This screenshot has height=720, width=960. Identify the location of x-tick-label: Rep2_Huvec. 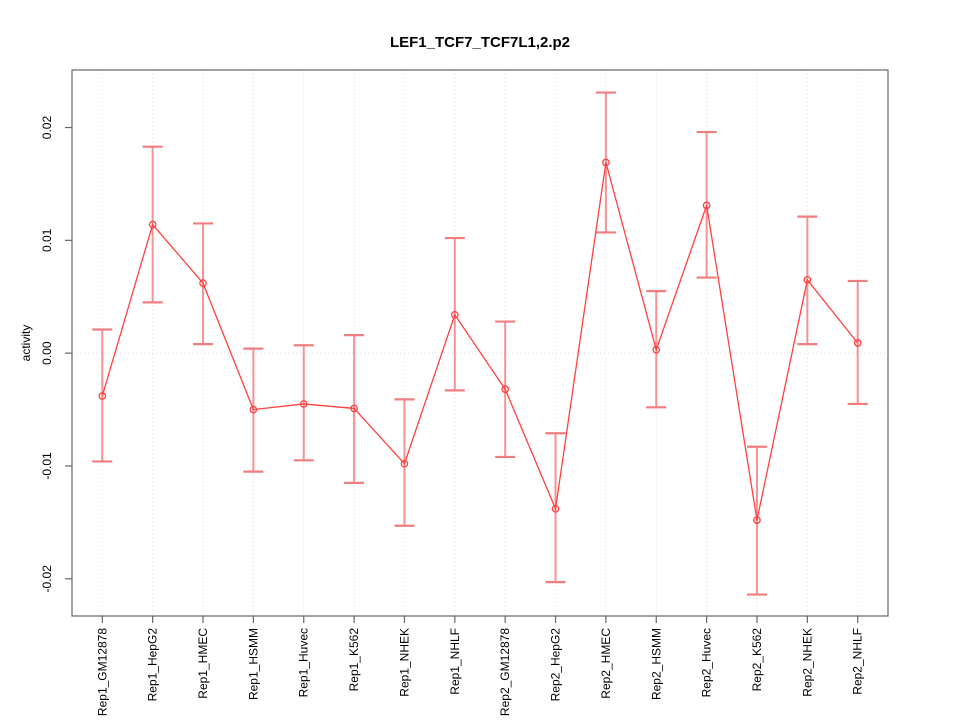
(707, 662).